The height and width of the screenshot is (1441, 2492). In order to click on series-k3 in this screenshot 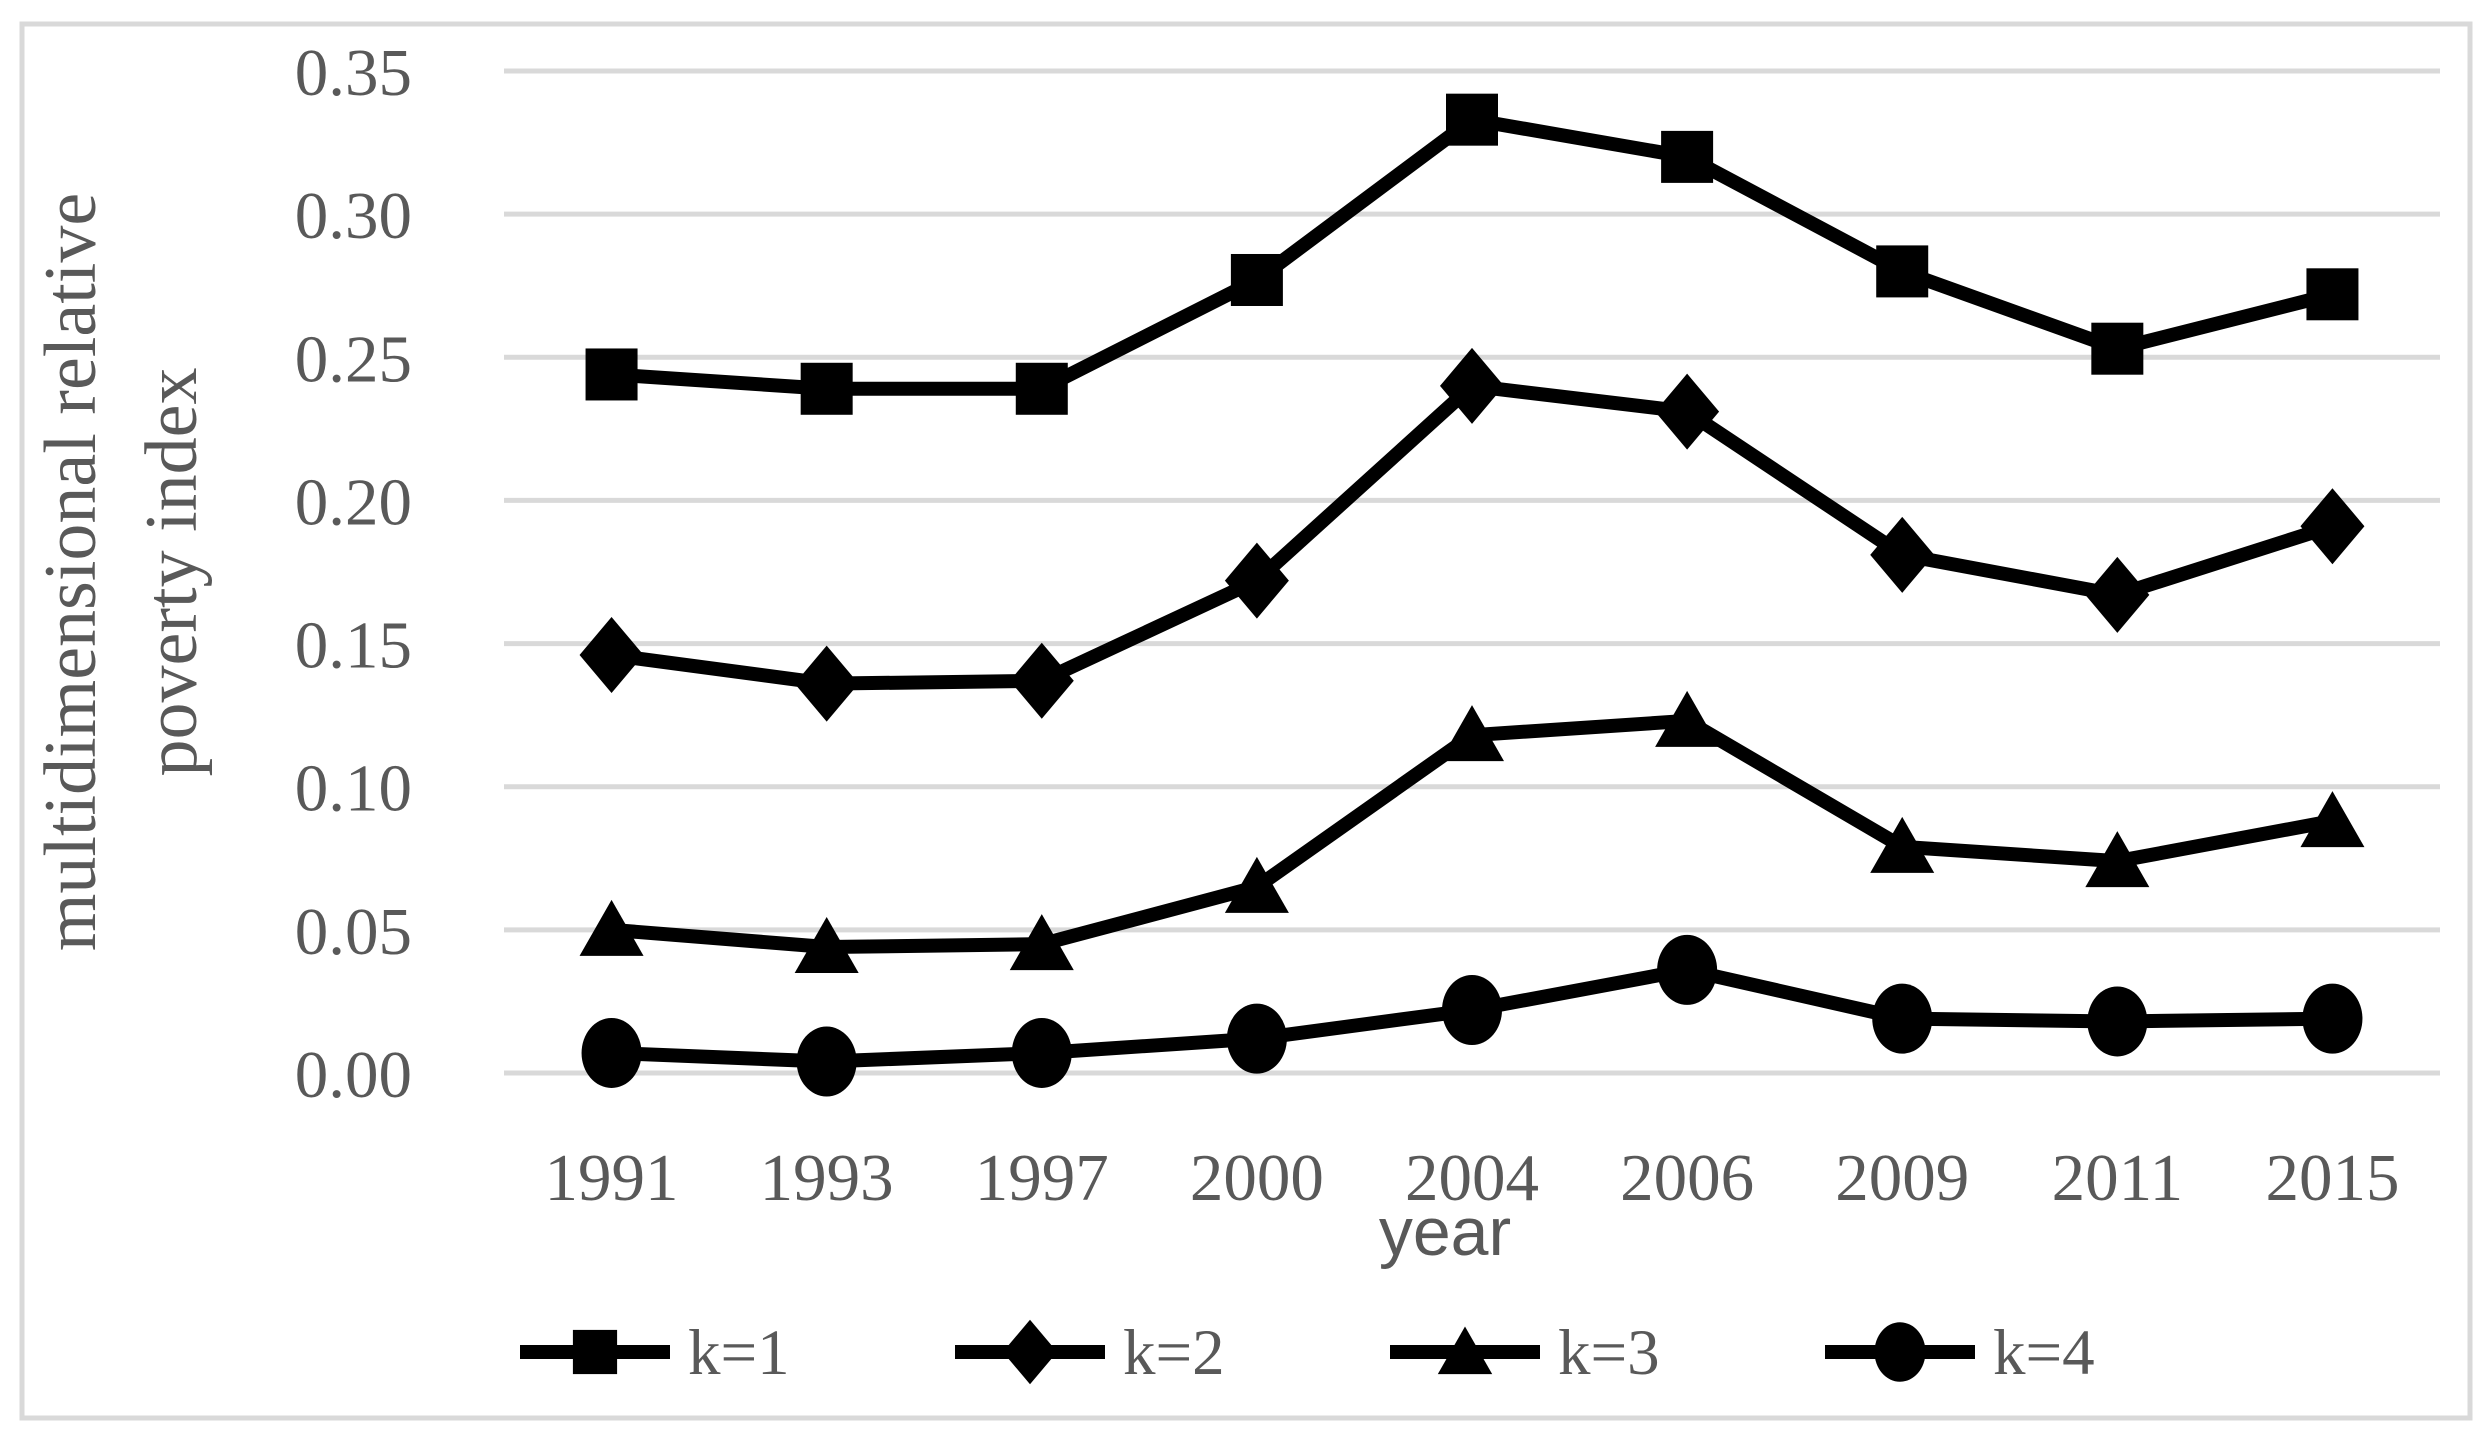, I will do `click(1472, 832)`.